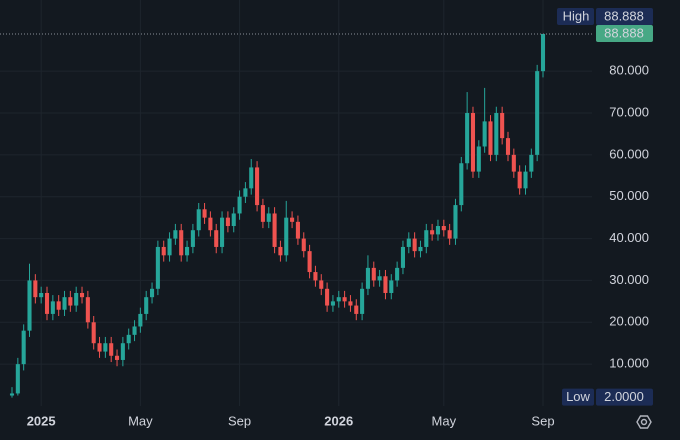 The height and width of the screenshot is (440, 680). I want to click on last-price: 88.888, so click(624, 32).